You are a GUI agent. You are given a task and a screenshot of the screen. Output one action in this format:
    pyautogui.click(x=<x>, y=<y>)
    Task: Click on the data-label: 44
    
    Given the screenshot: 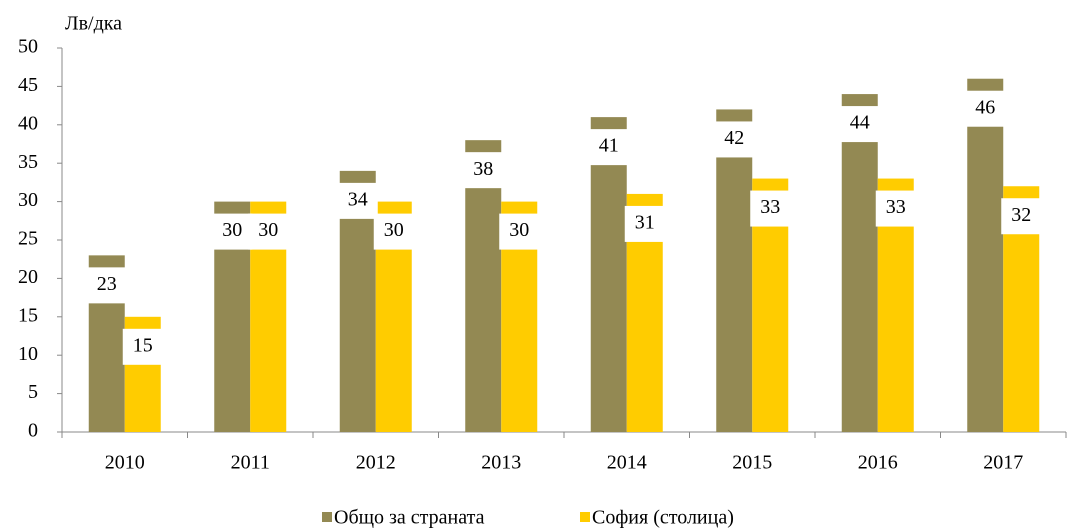 What is the action you would take?
    pyautogui.click(x=860, y=123)
    